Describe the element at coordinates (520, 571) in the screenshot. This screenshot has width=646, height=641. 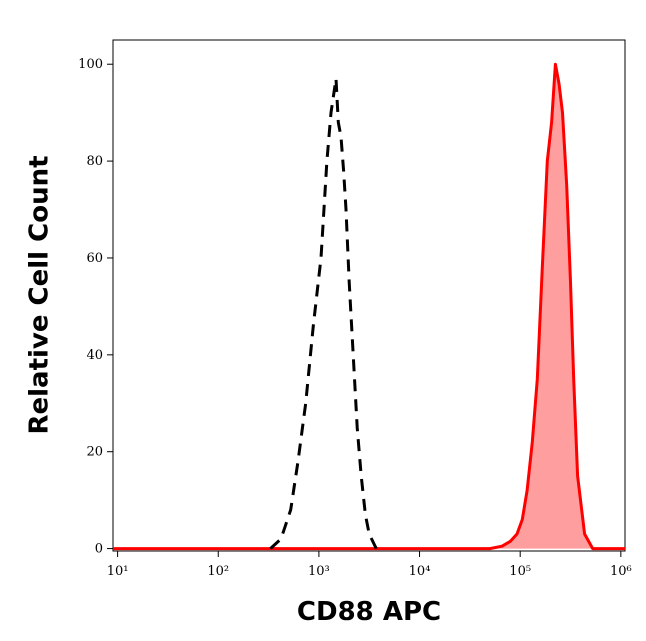
I see `x-tick-label: 10⁵` at that location.